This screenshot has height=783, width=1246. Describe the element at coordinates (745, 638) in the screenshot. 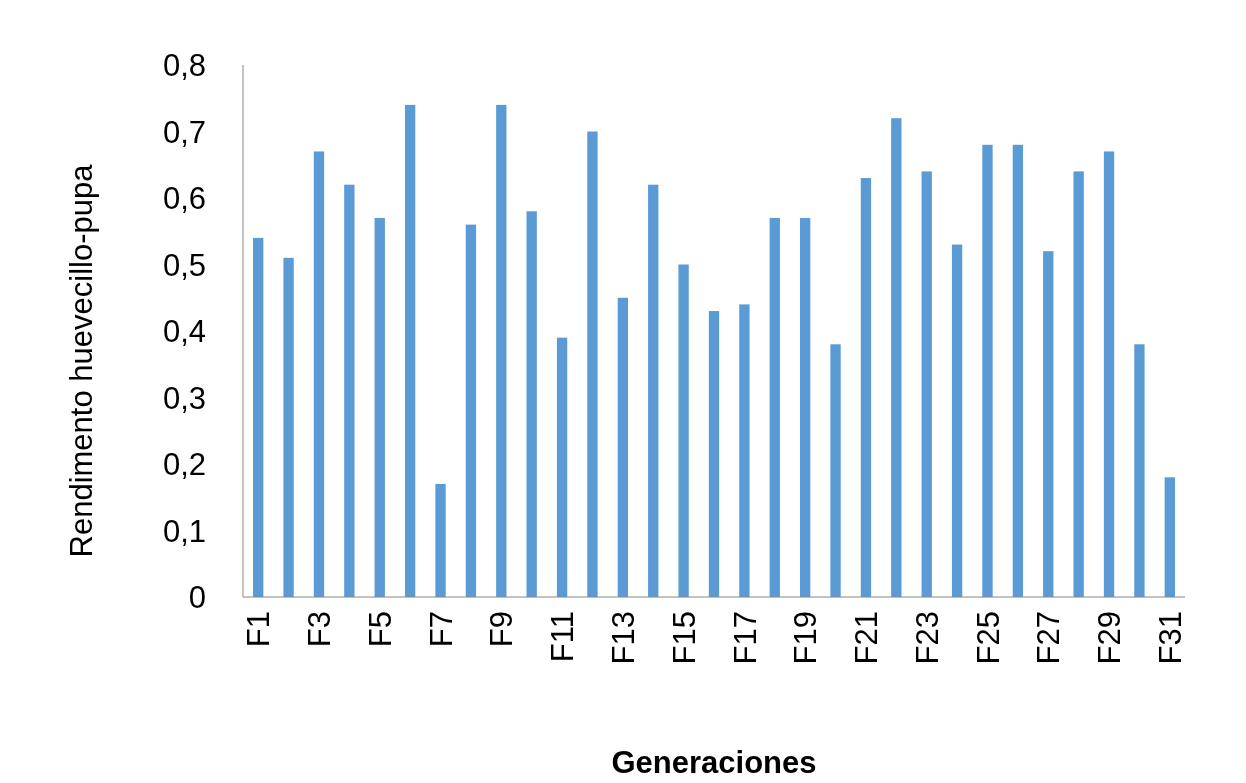

I see `x-tick-label: F17` at that location.